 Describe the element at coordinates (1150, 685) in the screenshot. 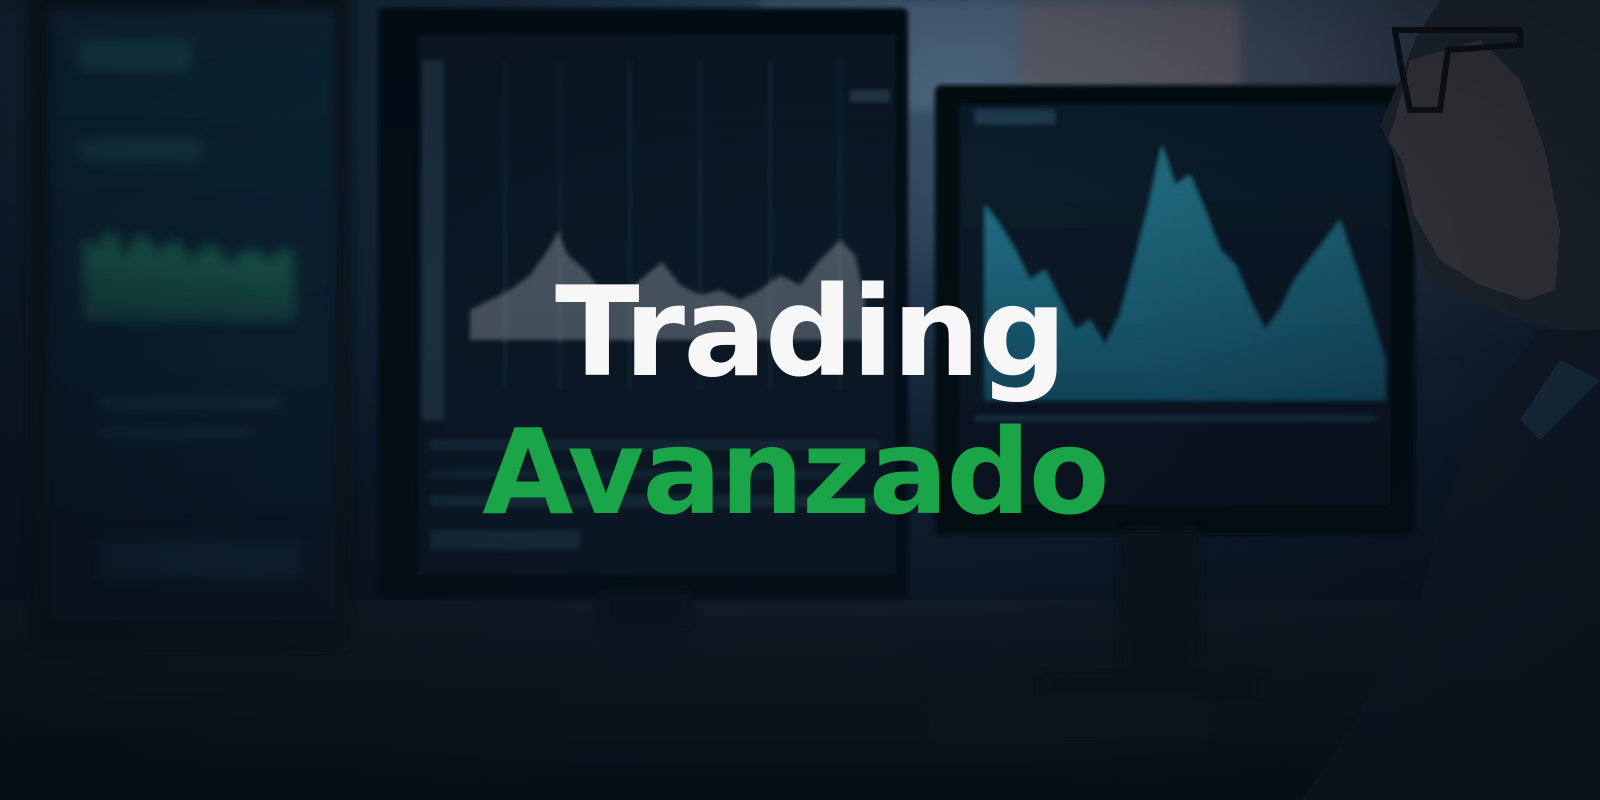

I see `monitor-stand-base` at that location.